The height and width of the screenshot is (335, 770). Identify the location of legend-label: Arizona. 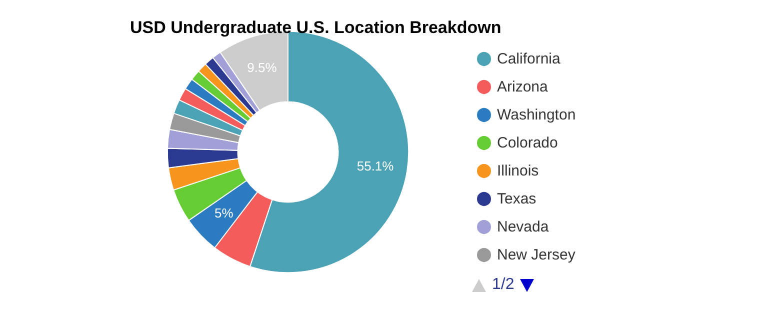
(523, 87).